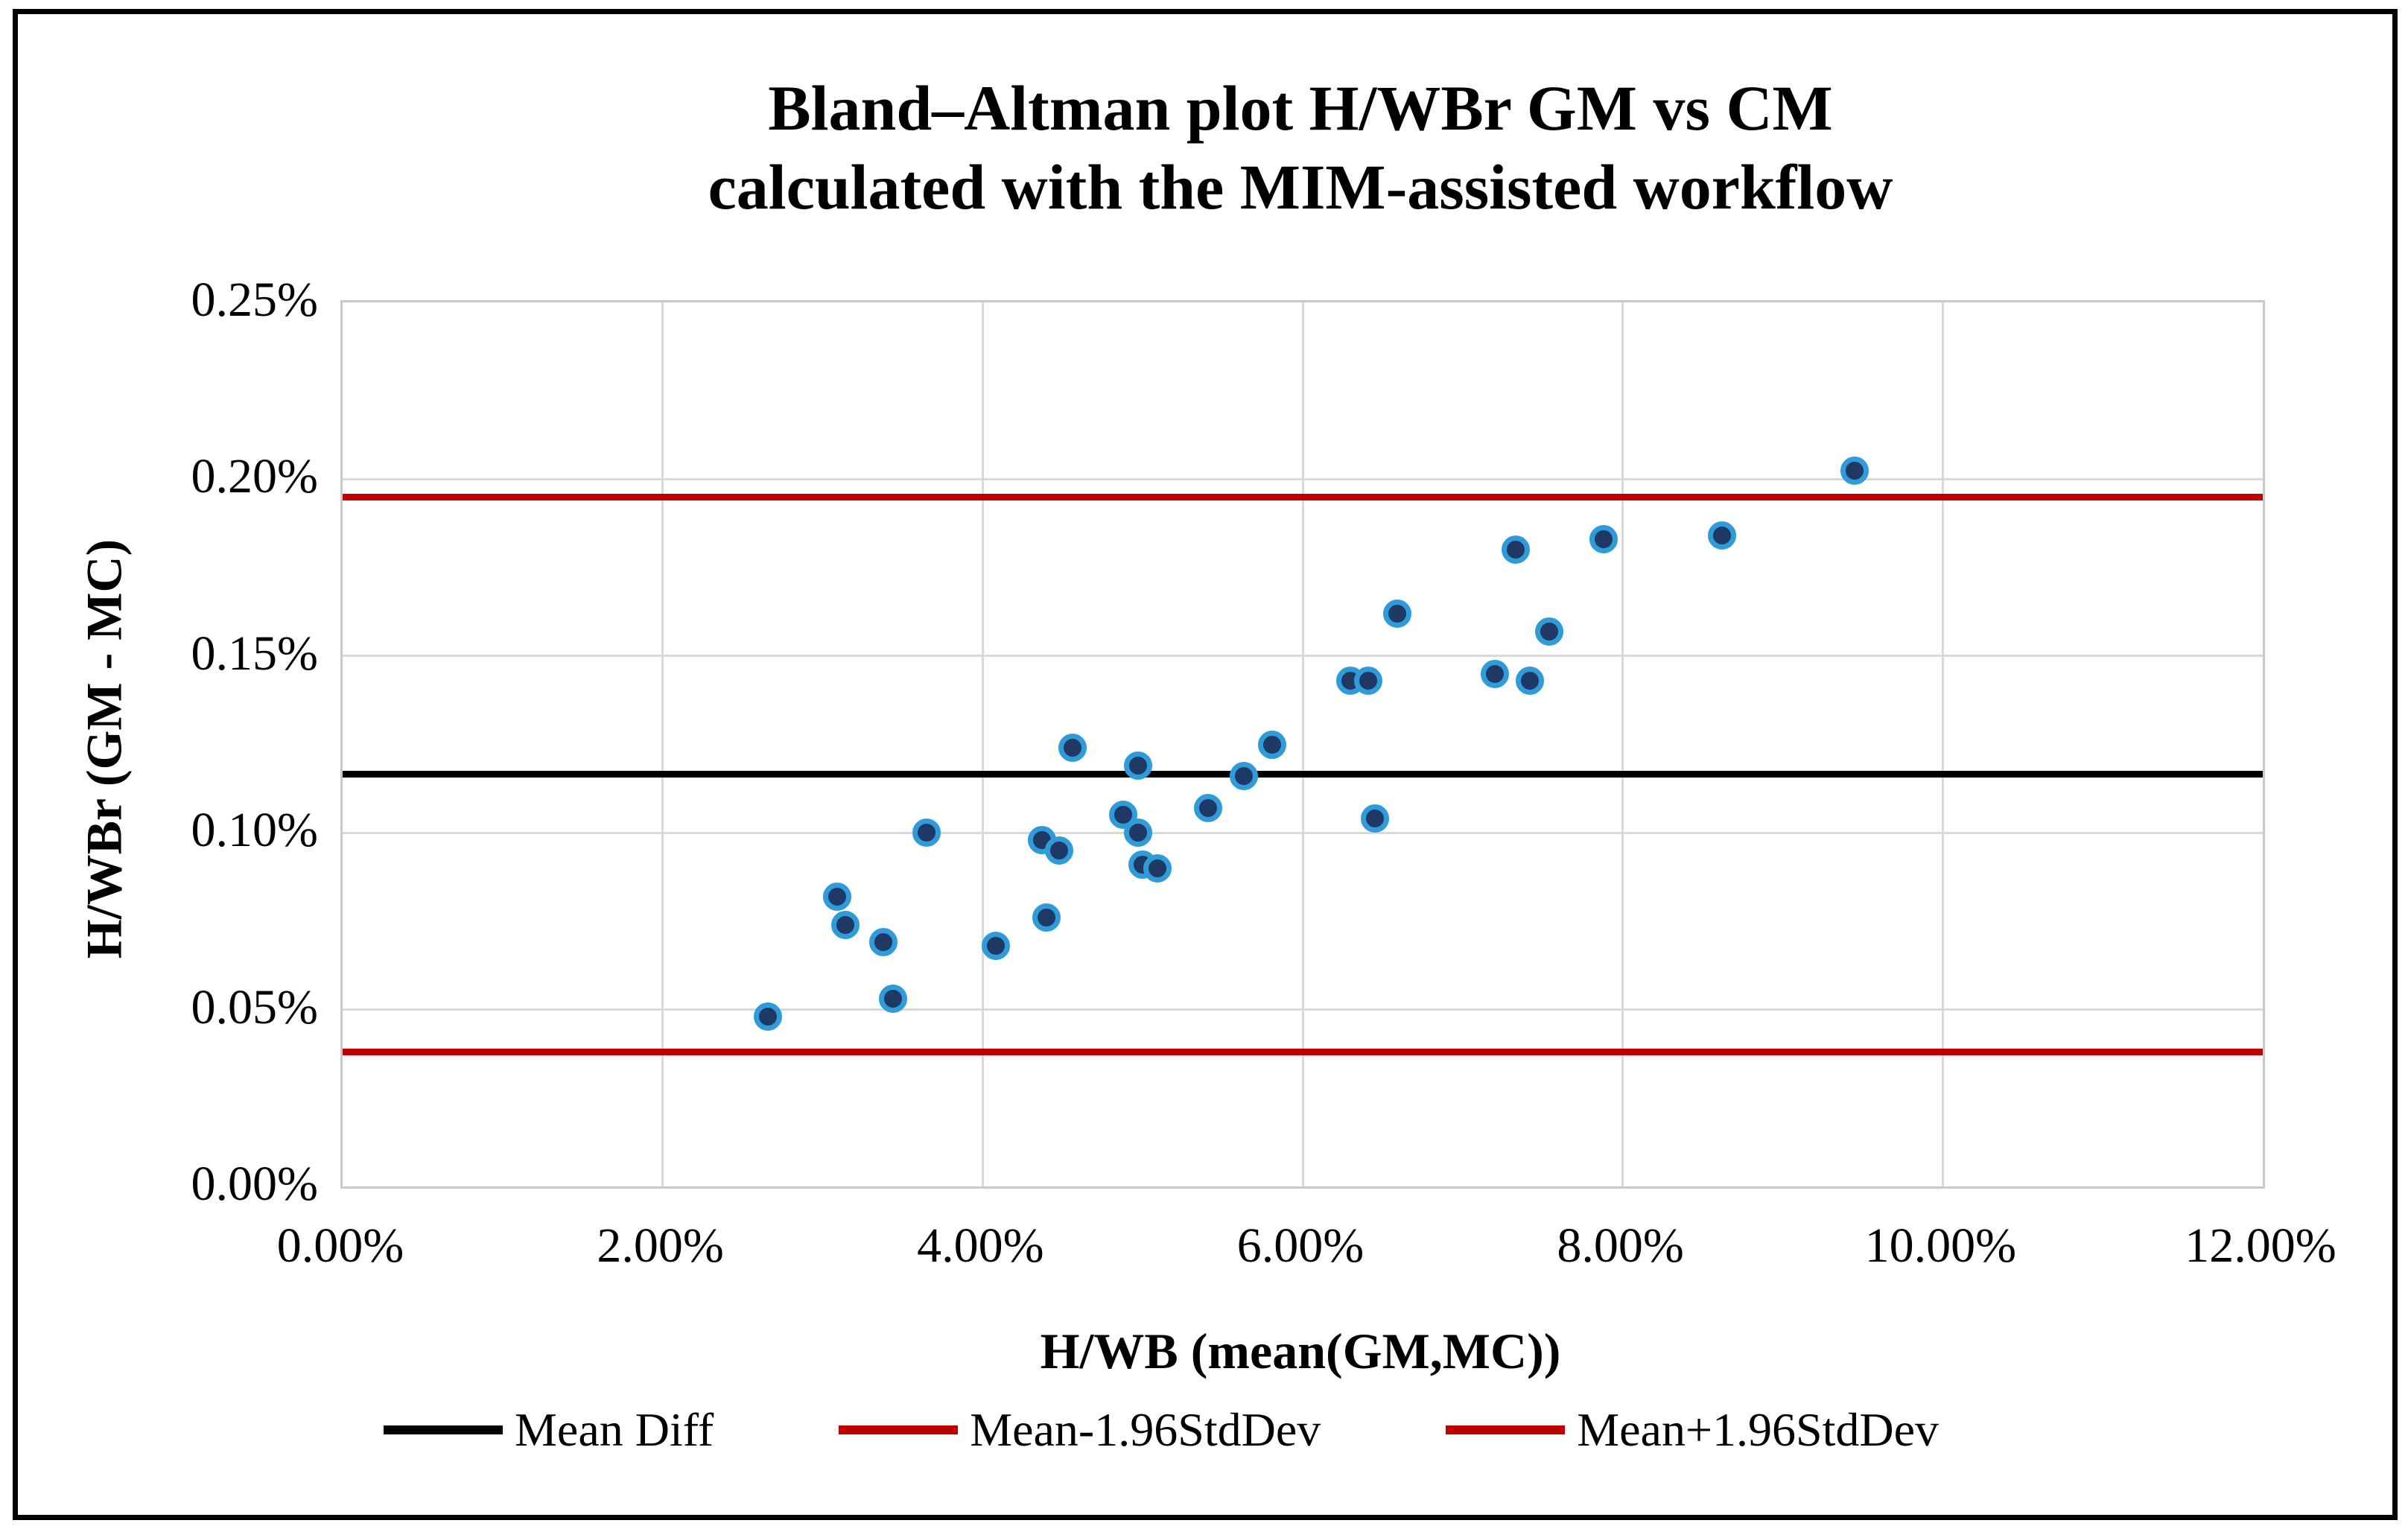 The width and height of the screenshot is (2408, 1529). I want to click on x-tick-label: 0.00%, so click(340, 1245).